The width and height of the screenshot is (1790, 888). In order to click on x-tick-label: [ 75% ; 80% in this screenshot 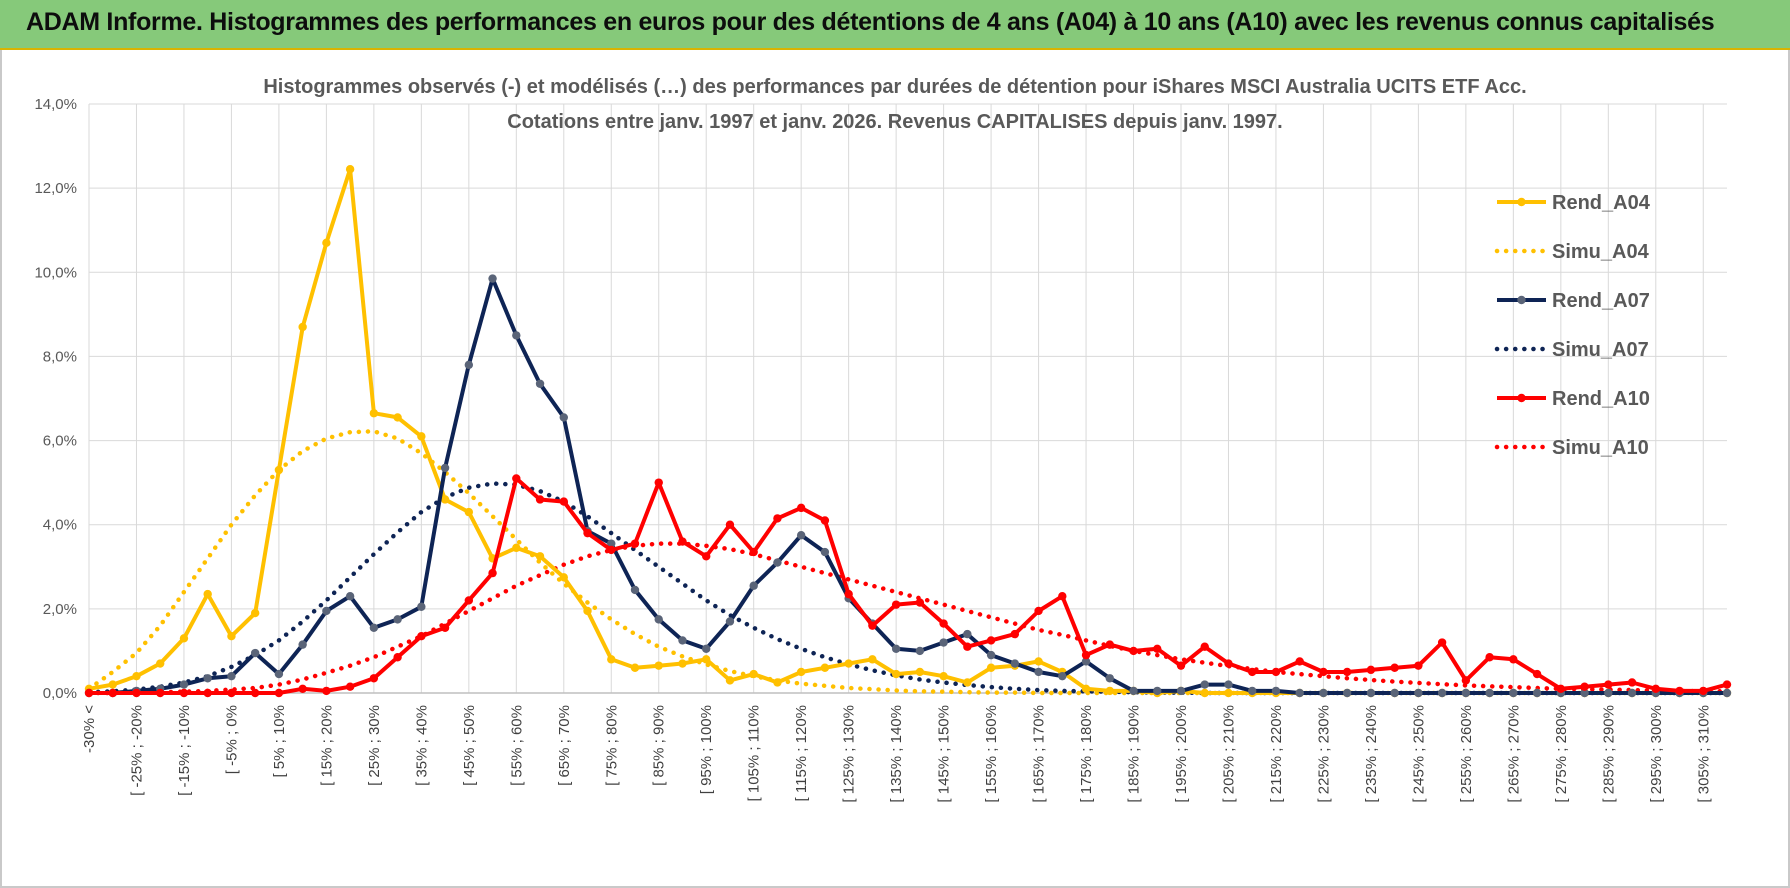, I will do `click(611, 745)`.